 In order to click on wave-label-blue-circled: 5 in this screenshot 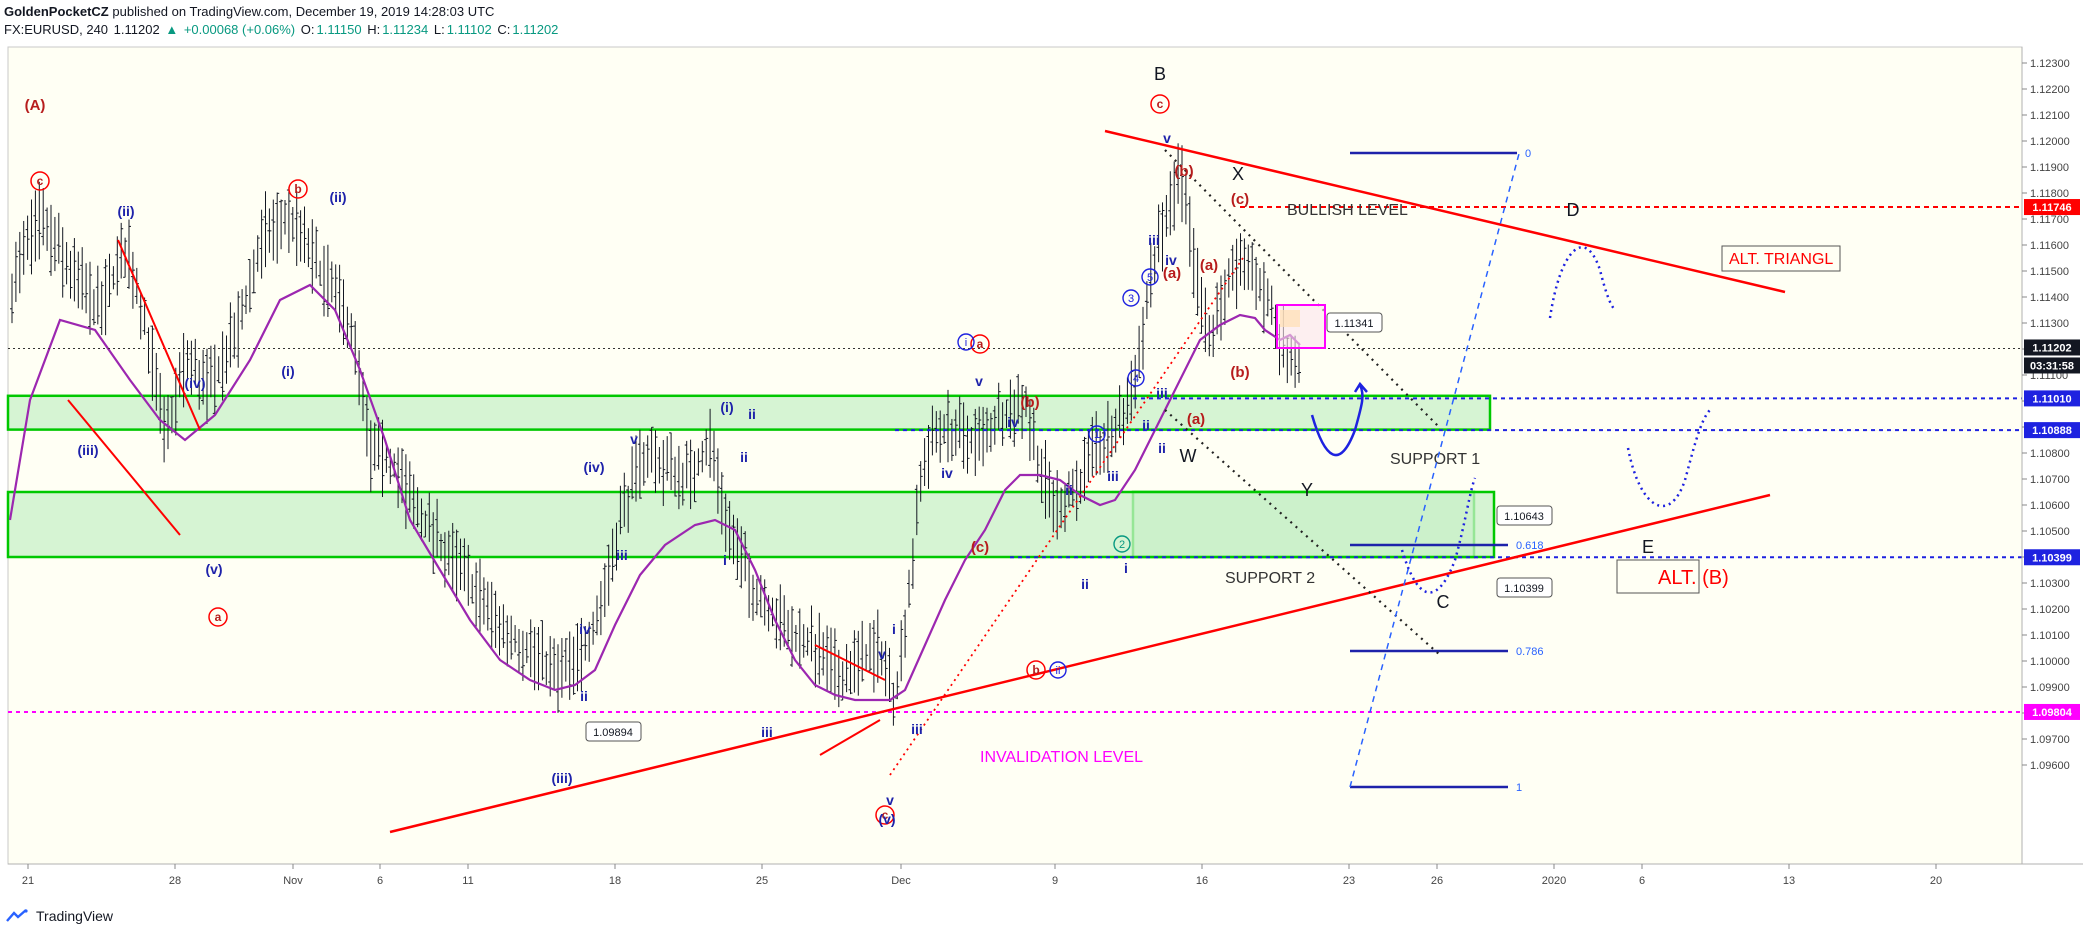, I will do `click(1150, 278)`.